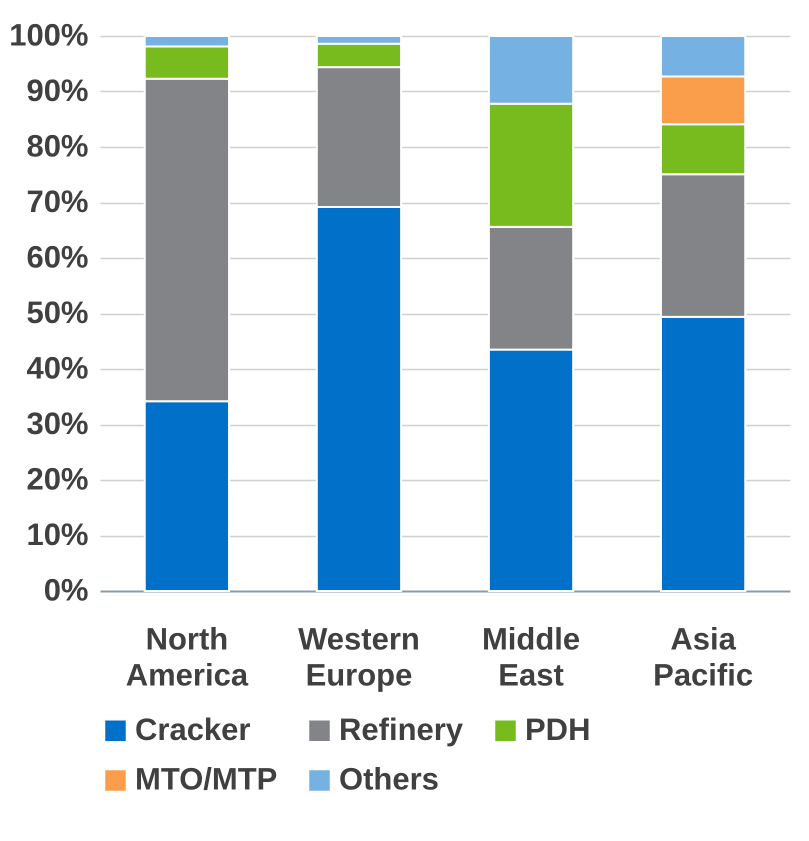 This screenshot has width=809, height=841. Describe the element at coordinates (557, 729) in the screenshot. I see `legend-label: PDH` at that location.